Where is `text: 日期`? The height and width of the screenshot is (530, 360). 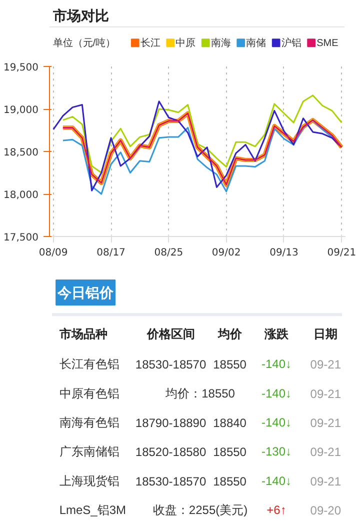 text: 日期 is located at coordinates (326, 333).